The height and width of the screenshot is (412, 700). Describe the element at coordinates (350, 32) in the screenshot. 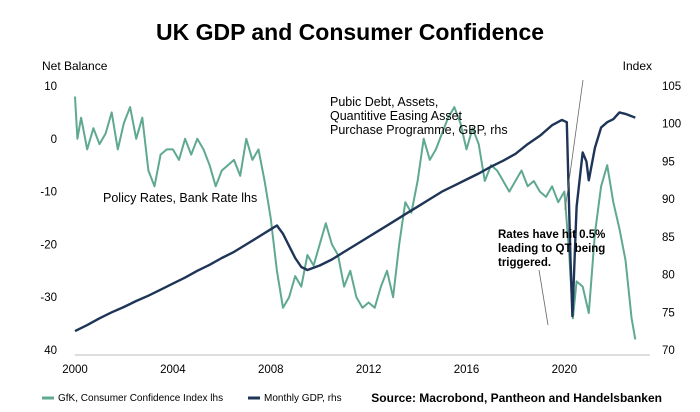

I see `chart-title: UK GDP and Consumer Confidence` at that location.